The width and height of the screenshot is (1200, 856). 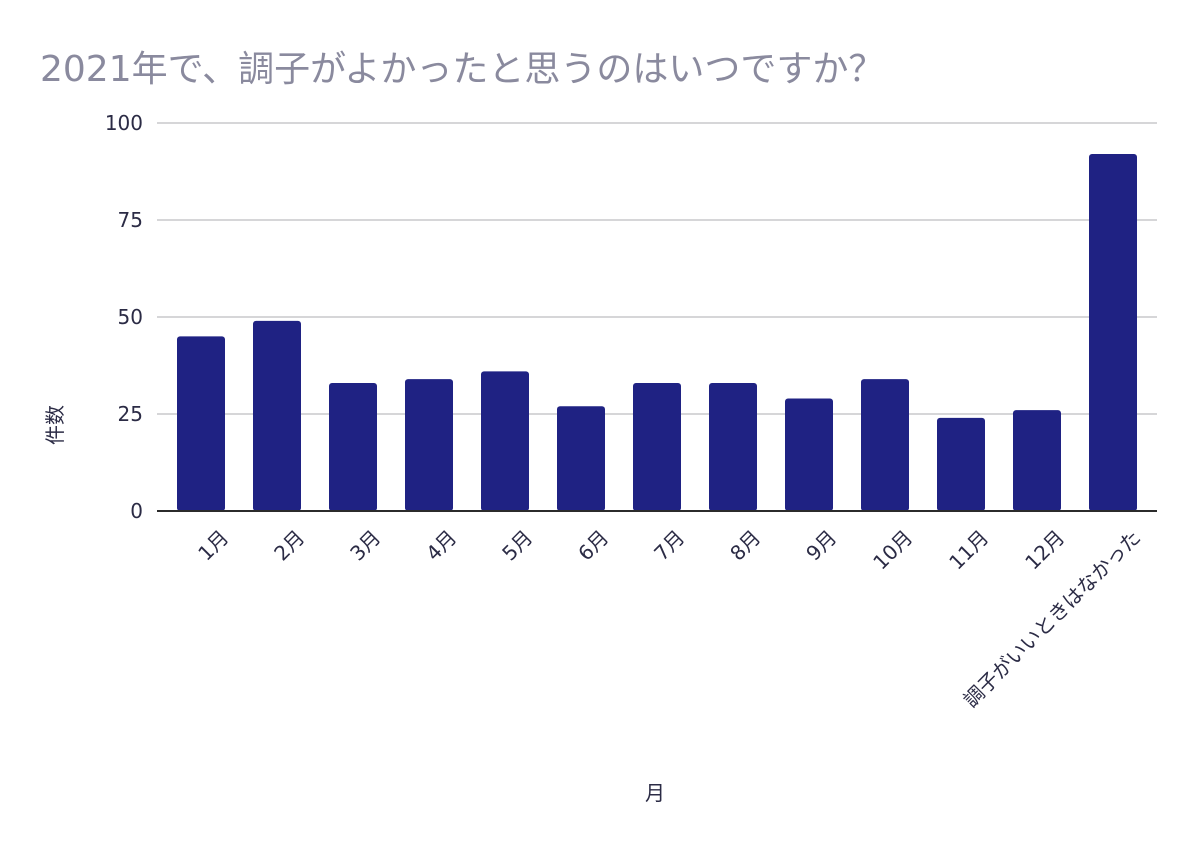 I want to click on y-axis-ticks: 0 25 50 75 100, so click(x=124, y=317).